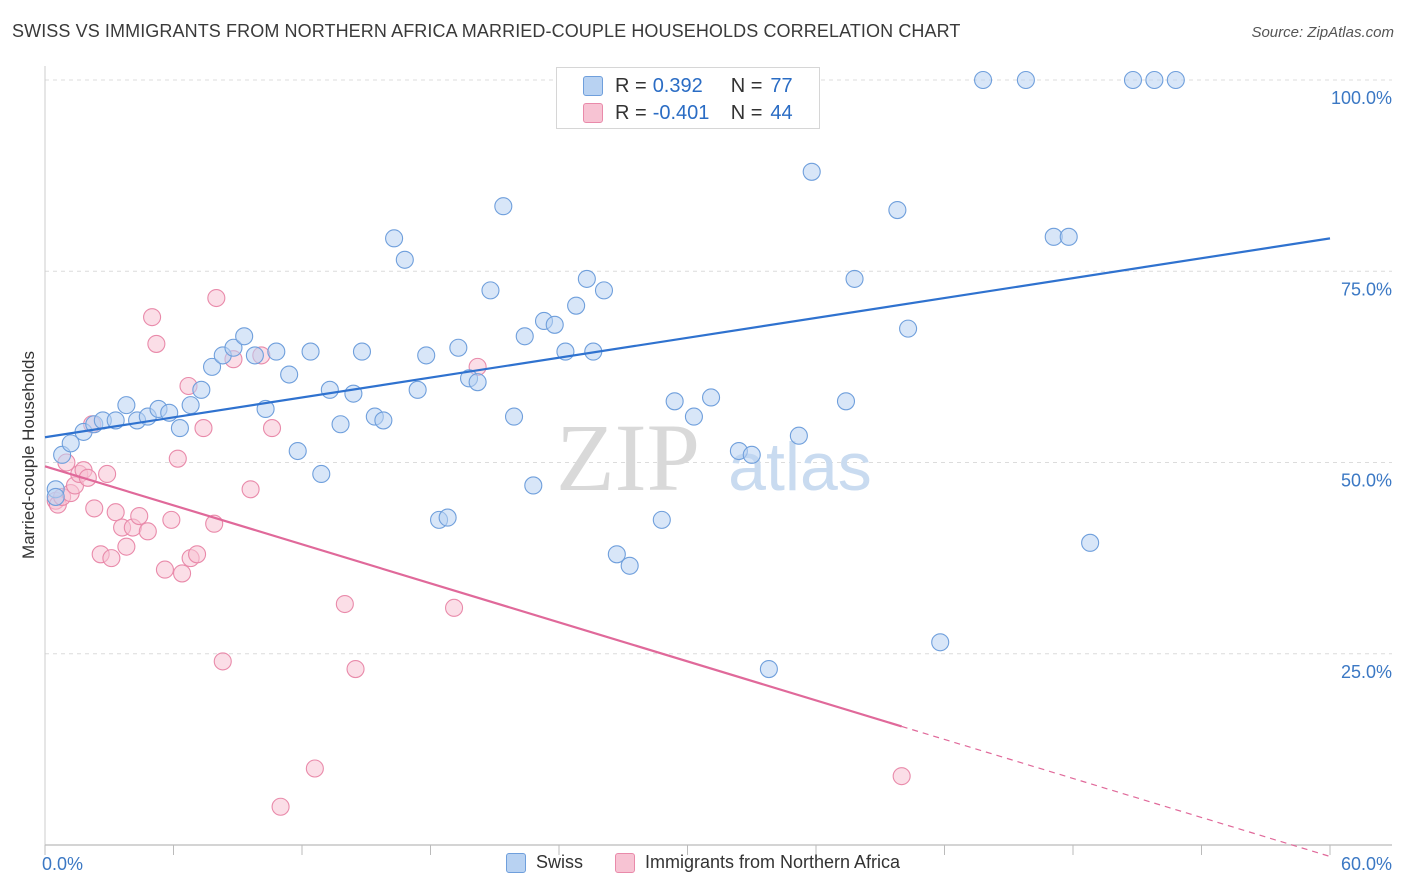 This screenshot has height=892, width=1406. I want to click on y-tick-label: 50.0%, so click(1366, 481).